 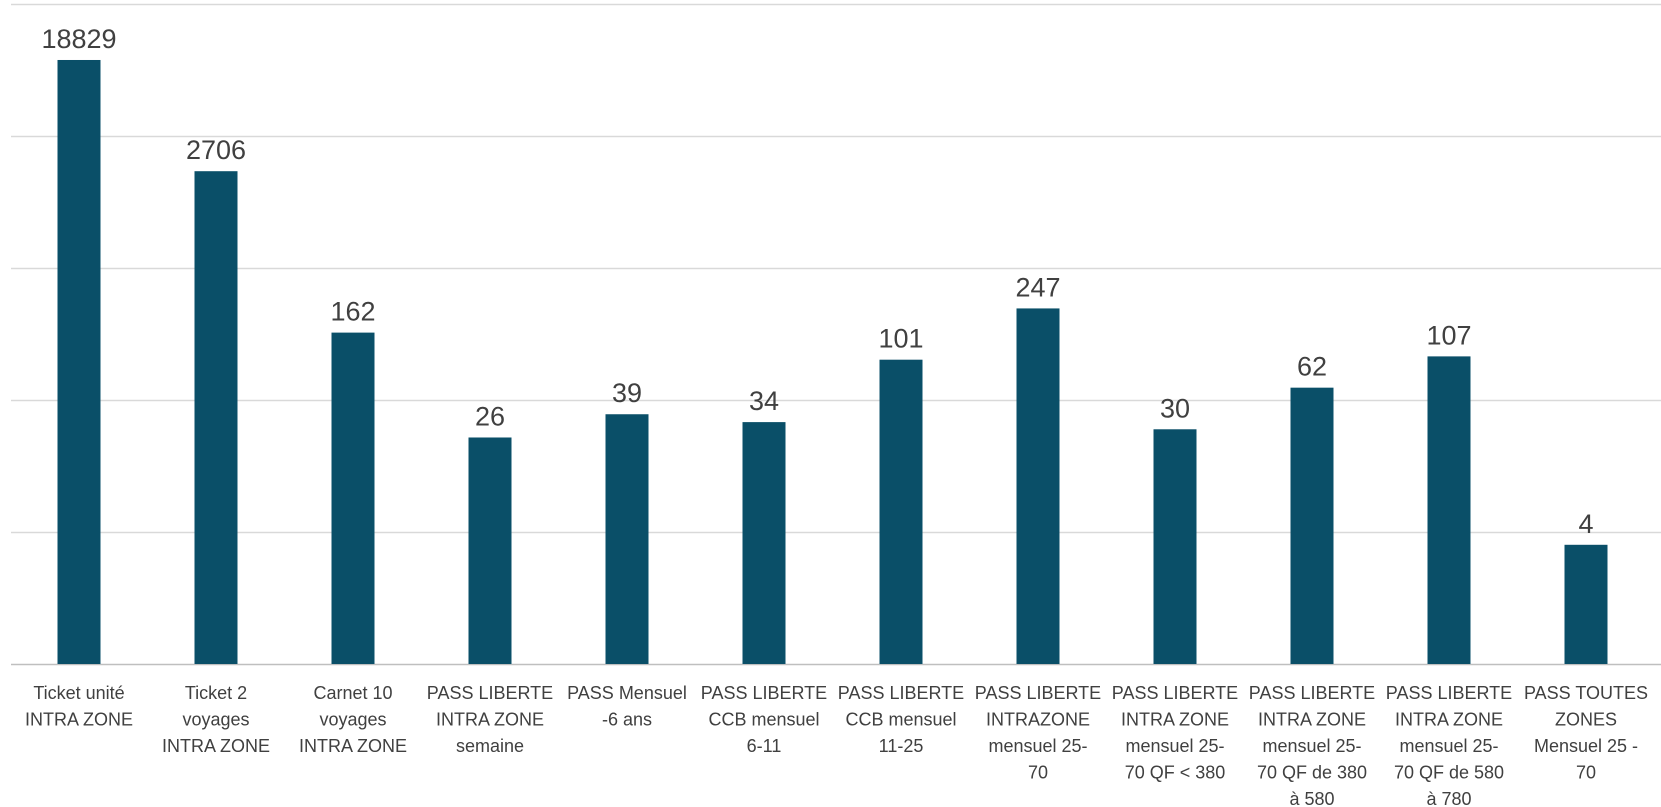 What do you see at coordinates (490, 719) in the screenshot?
I see `category-label: PASS LIBERTE INTRA ZONE semaine` at bounding box center [490, 719].